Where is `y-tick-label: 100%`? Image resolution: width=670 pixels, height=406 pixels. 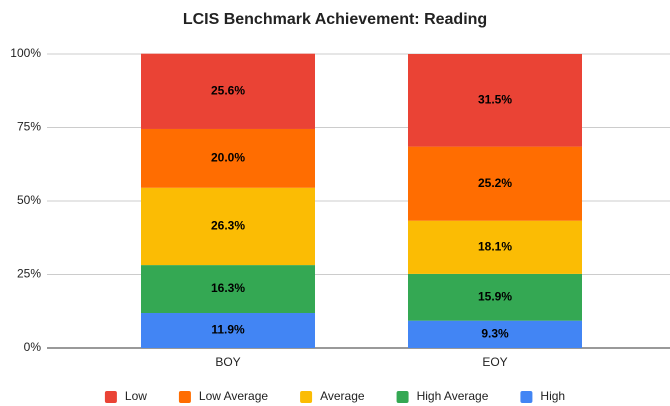 y-tick-label: 100% is located at coordinates (25, 53).